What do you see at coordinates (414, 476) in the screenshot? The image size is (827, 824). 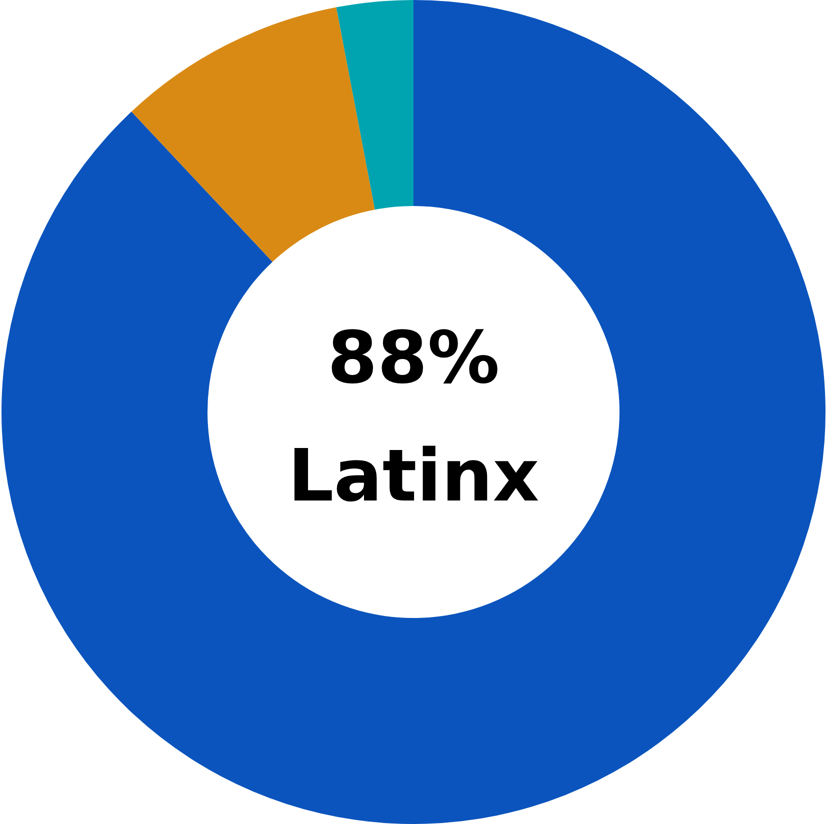 I see `slice-label: Latinx` at bounding box center [414, 476].